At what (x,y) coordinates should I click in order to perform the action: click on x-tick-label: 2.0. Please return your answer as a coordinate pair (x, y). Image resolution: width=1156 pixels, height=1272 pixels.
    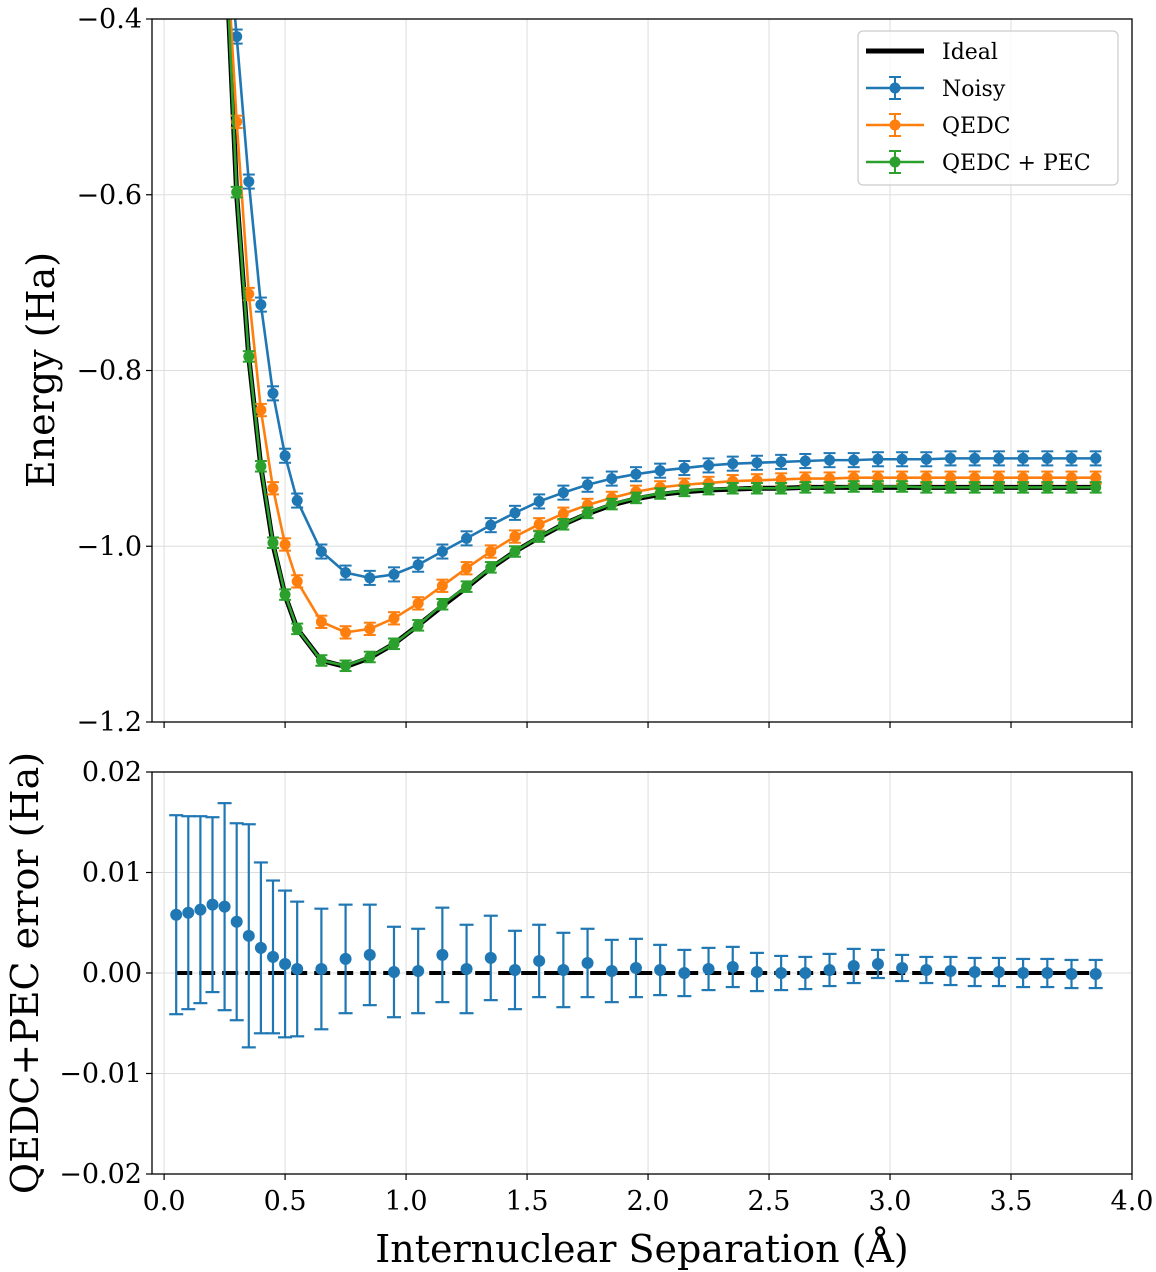
    Looking at the image, I should click on (648, 1201).